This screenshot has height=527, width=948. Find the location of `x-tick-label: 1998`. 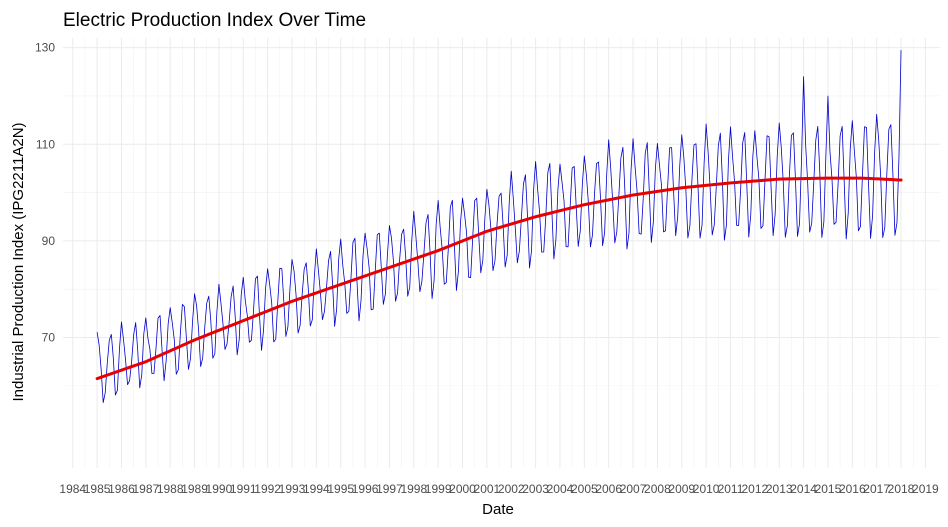

x-tick-label: 1998 is located at coordinates (413, 489).